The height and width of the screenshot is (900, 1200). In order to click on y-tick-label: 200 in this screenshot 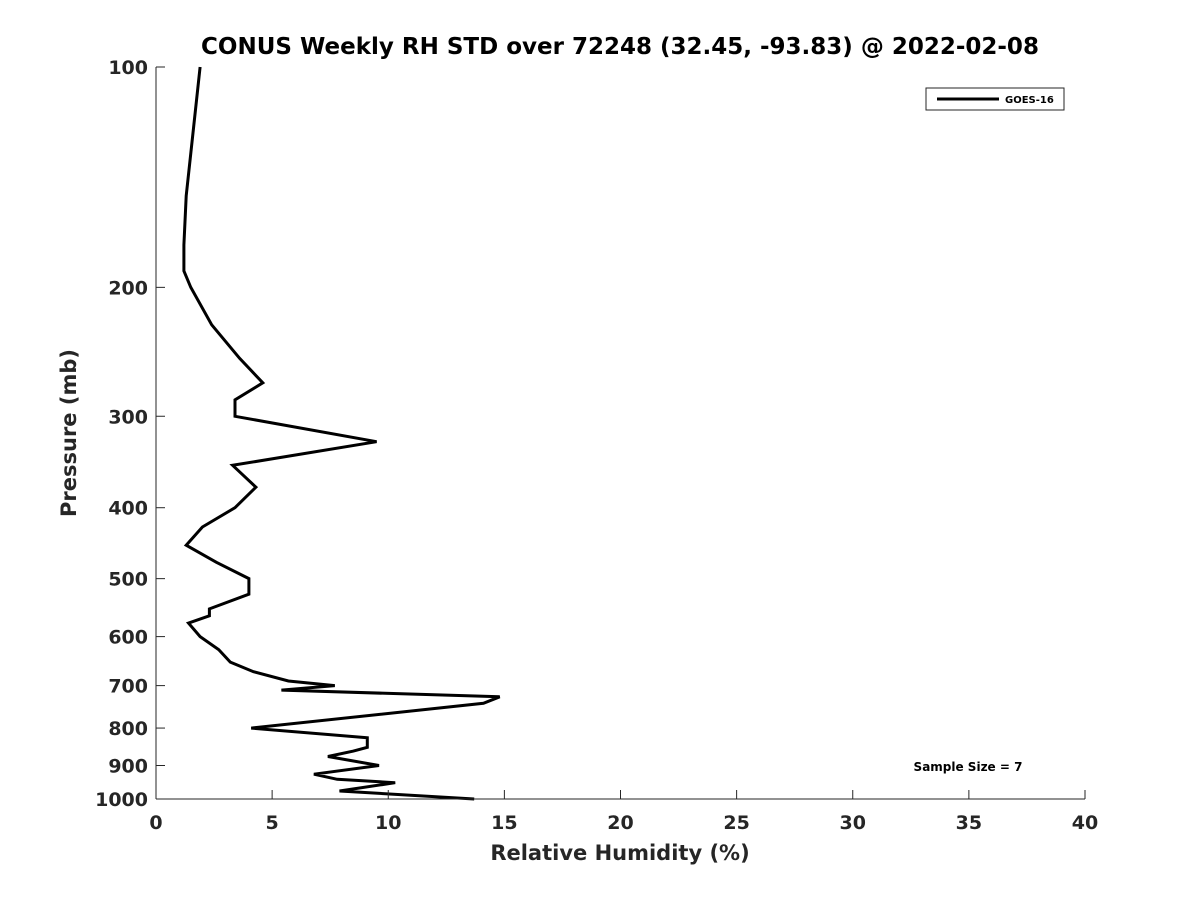, I will do `click(128, 288)`.